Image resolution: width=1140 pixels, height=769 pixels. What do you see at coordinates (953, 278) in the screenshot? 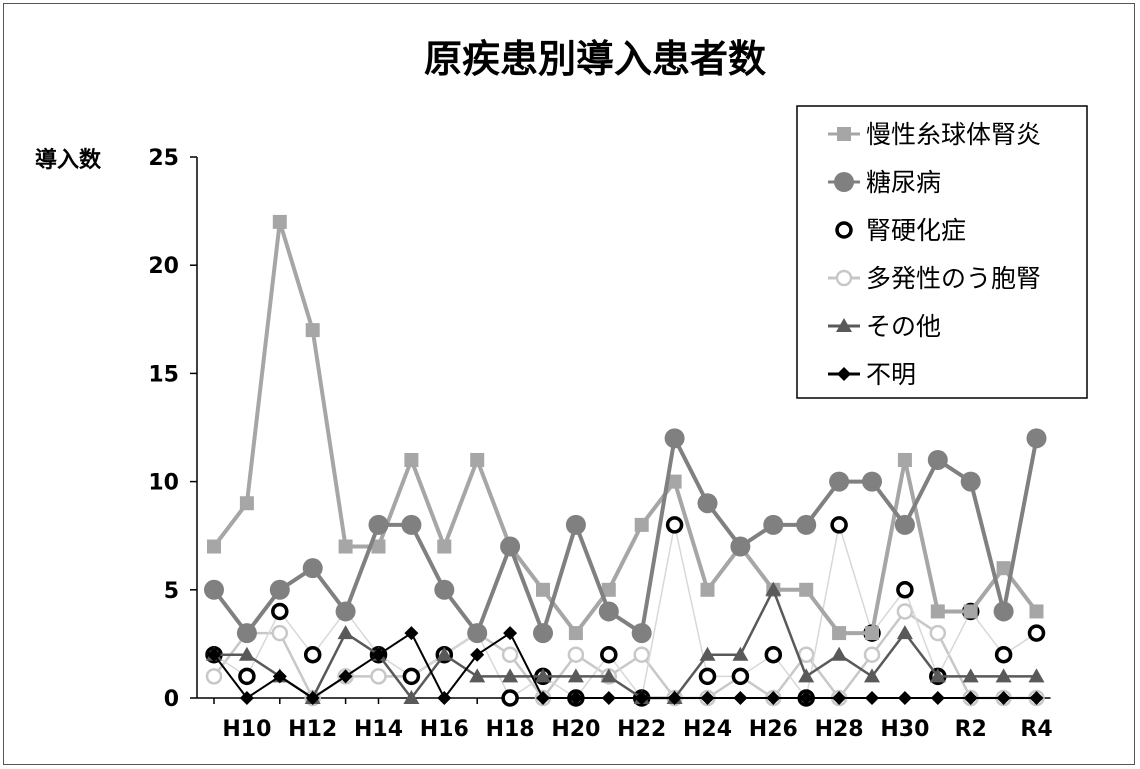
I see `legend-label: 多発性のう胞腎` at bounding box center [953, 278].